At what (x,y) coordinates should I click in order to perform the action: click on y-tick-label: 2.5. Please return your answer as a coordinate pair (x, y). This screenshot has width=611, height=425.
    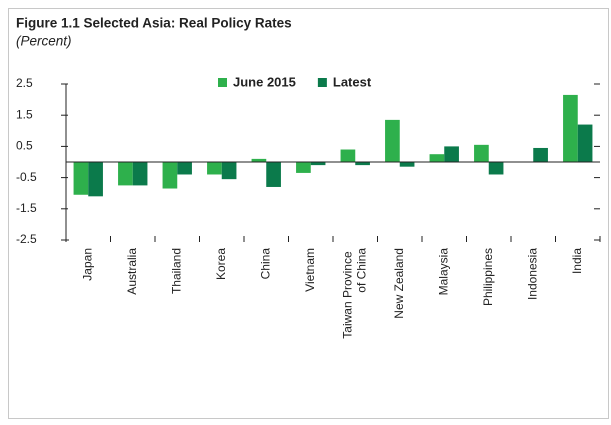
    Looking at the image, I should click on (24, 83).